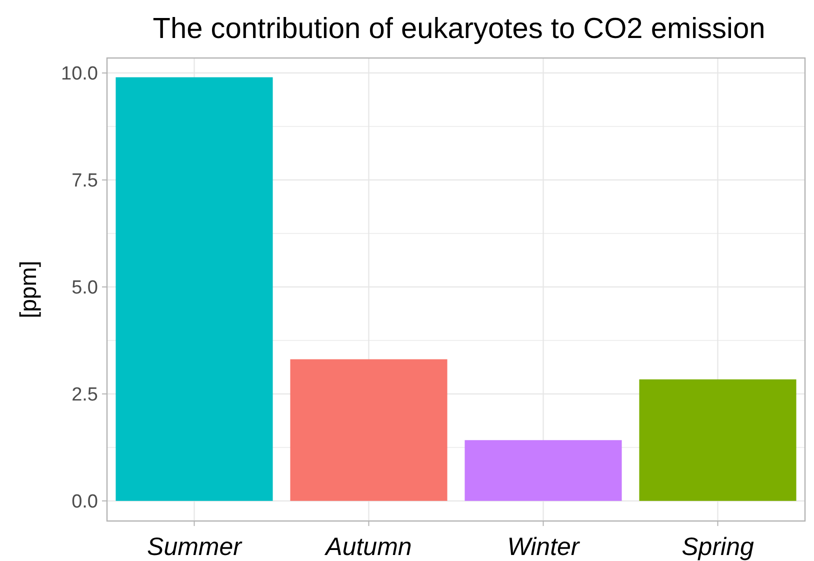 This screenshot has width=814, height=561. Describe the element at coordinates (718, 547) in the screenshot. I see `x-tick-label: Spring` at that location.